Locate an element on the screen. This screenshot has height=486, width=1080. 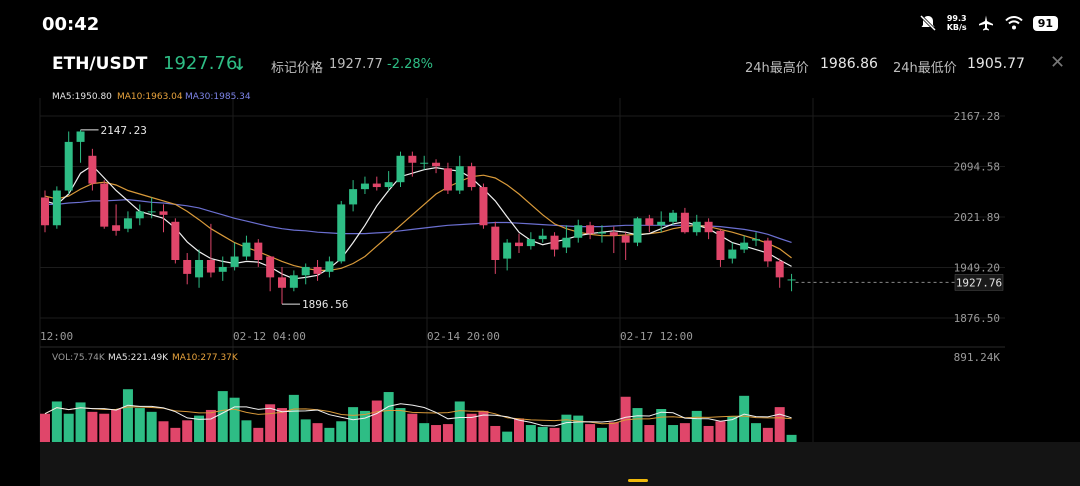
price-change: -2.28% is located at coordinates (410, 64).